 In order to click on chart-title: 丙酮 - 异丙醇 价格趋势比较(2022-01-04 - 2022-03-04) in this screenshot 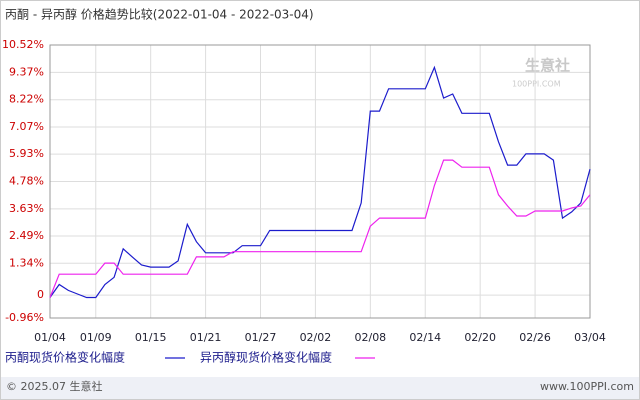, I will do `click(159, 14)`.